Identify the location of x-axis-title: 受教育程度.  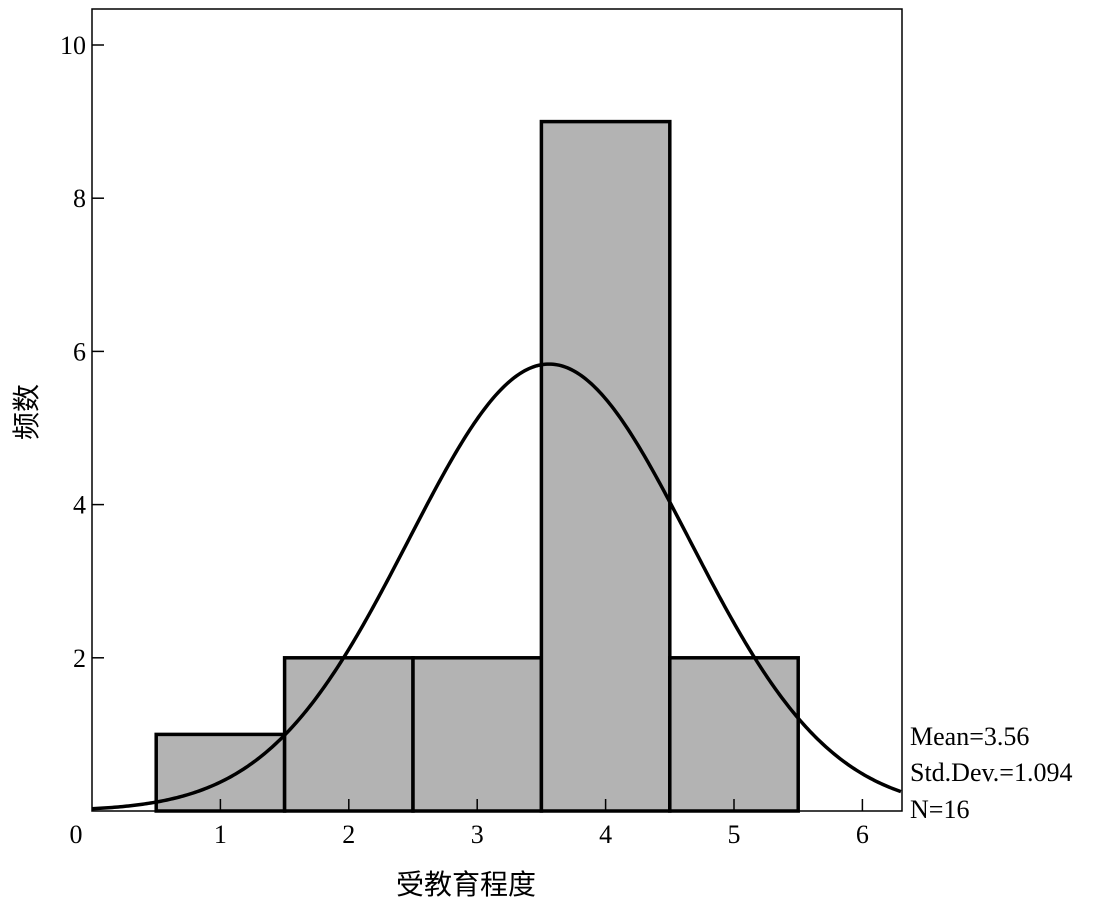
(466, 885).